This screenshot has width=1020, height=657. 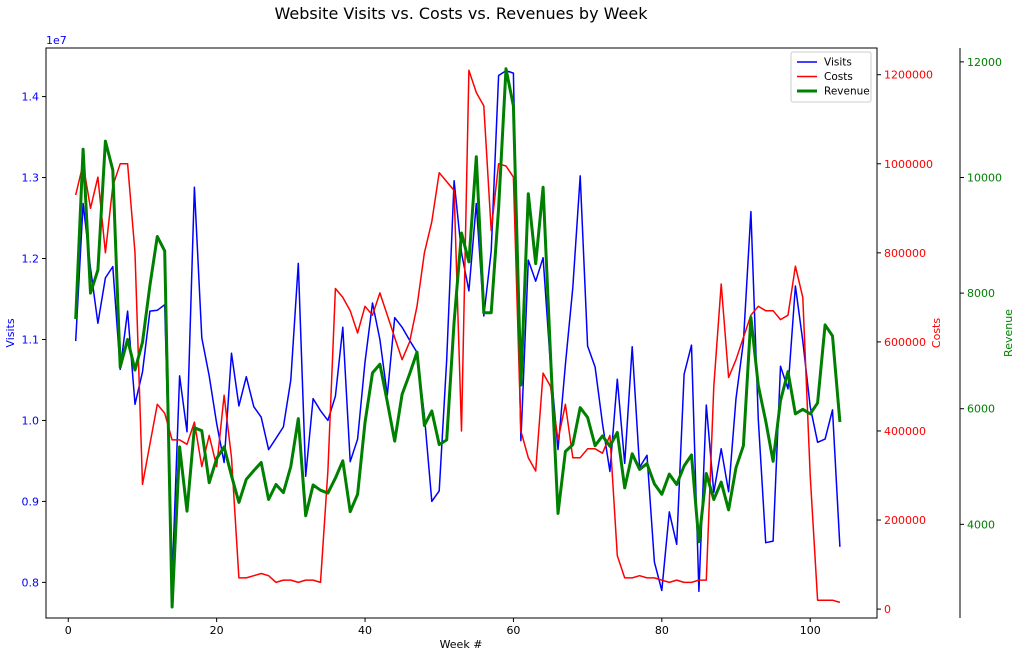 I want to click on visits-tick-label: 1.3, so click(x=31, y=178).